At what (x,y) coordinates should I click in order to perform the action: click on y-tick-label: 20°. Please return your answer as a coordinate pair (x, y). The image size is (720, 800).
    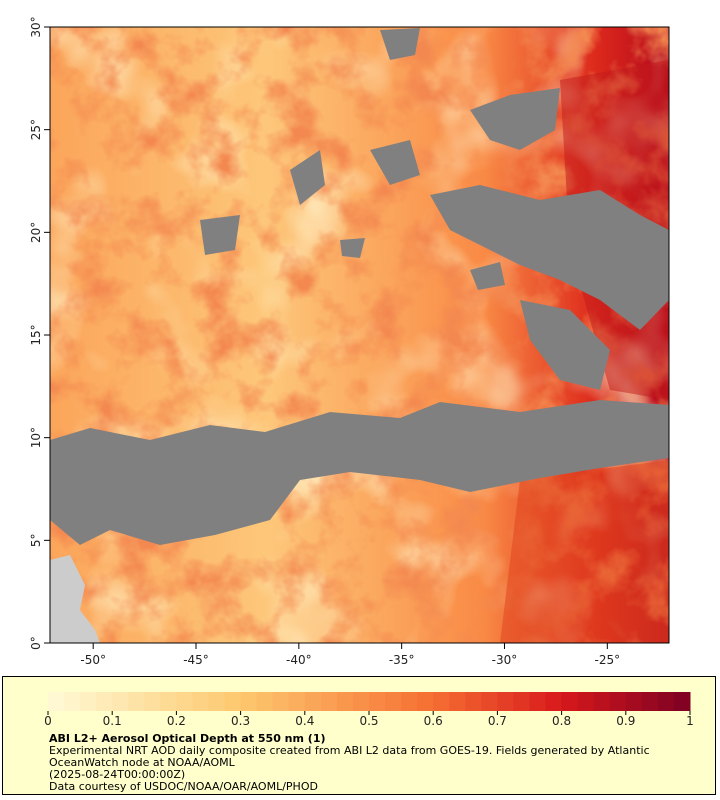
    Looking at the image, I should click on (36, 232).